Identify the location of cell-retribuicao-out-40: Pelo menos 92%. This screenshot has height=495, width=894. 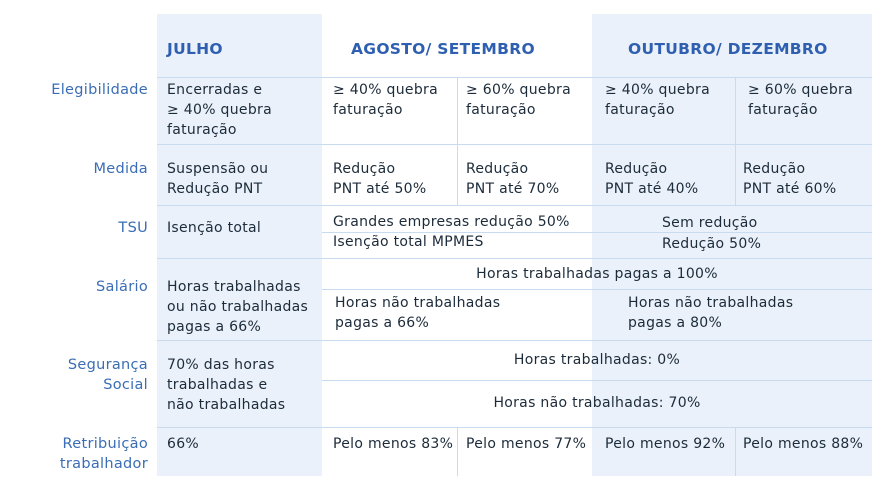
(665, 444).